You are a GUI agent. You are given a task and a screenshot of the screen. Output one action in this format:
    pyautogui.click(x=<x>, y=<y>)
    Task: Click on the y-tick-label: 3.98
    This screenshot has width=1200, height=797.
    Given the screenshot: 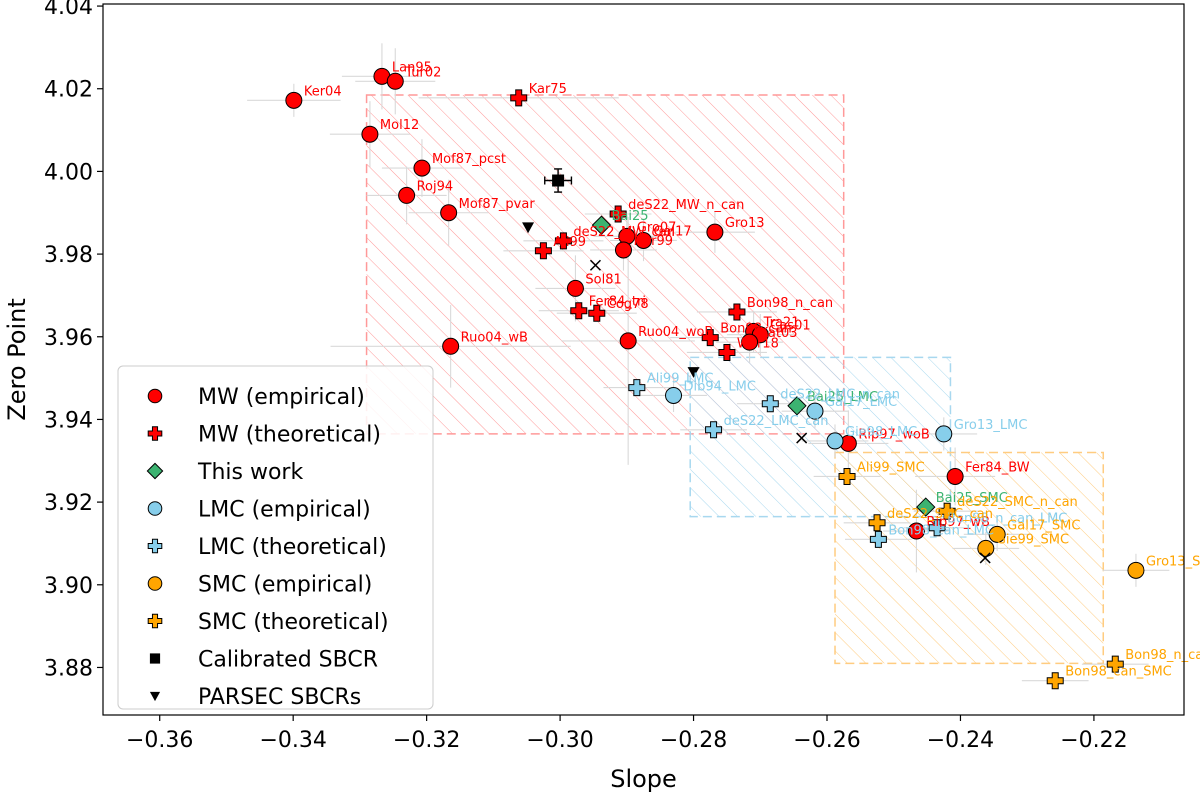 What is the action you would take?
    pyautogui.click(x=68, y=255)
    